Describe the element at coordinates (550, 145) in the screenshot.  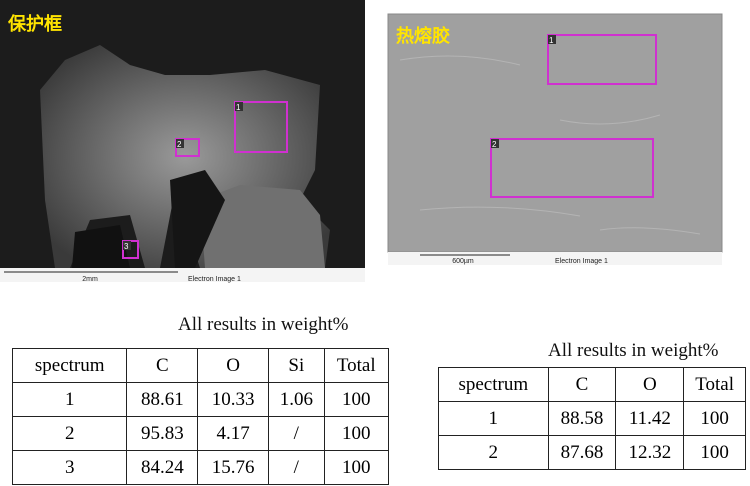
I see `texture` at that location.